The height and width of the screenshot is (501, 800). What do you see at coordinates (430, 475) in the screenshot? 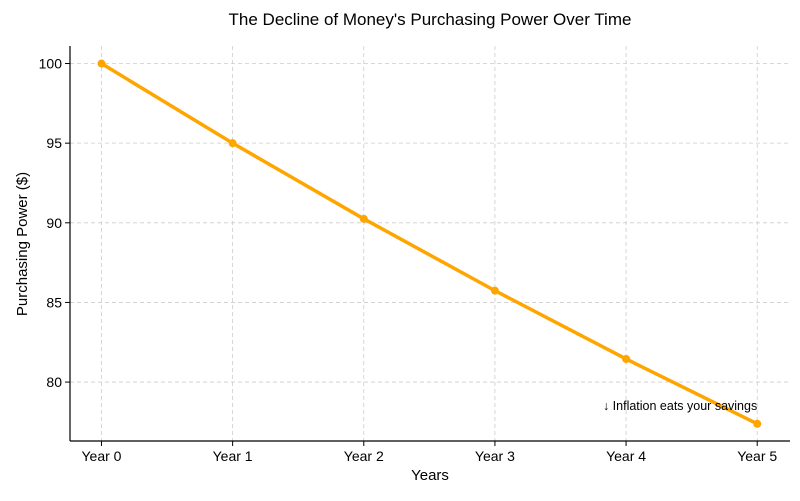
I see `x-axis-label: Years` at bounding box center [430, 475].